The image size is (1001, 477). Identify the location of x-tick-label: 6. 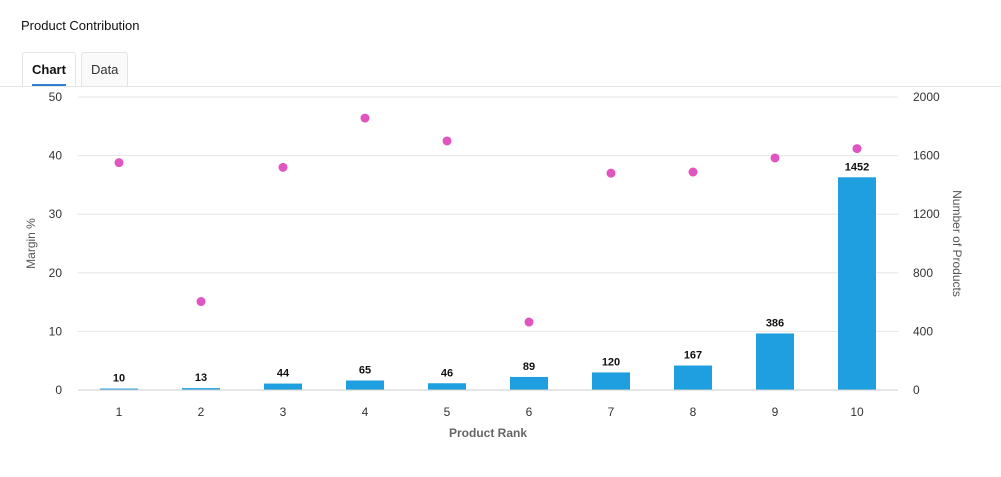
(529, 412).